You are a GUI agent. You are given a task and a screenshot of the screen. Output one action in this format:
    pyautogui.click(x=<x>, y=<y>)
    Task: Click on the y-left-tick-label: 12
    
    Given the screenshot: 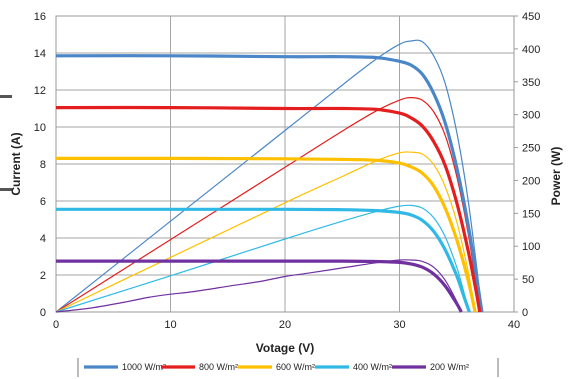 What is the action you would take?
    pyautogui.click(x=40, y=91)
    